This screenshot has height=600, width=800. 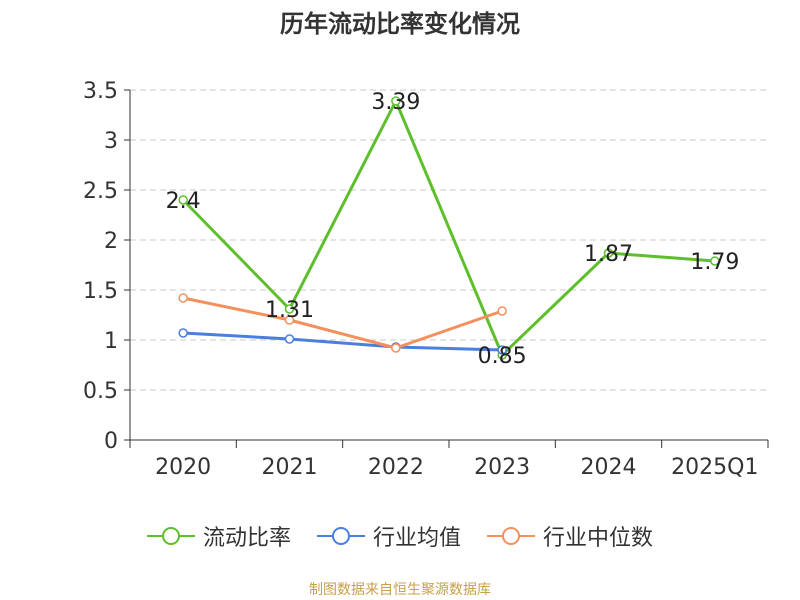 I want to click on legend-item-industry-median: 行业中位数, so click(x=570, y=536).